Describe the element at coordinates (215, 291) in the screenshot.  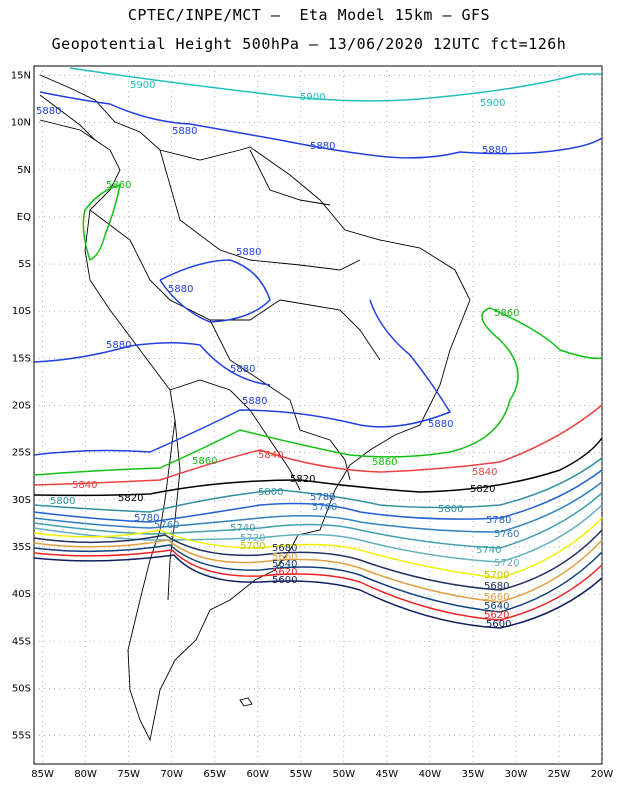
I see `contour-5880-inner` at that location.